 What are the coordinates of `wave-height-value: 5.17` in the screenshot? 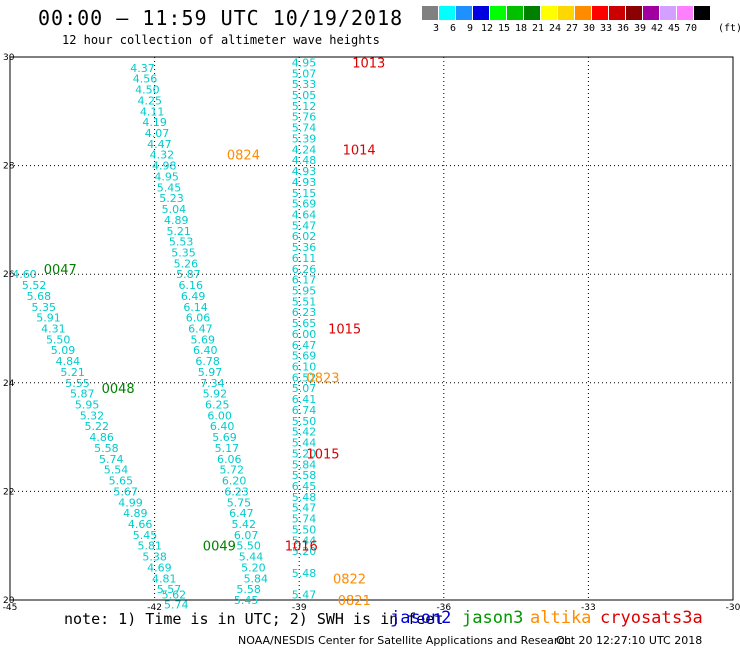 It's located at (227, 448).